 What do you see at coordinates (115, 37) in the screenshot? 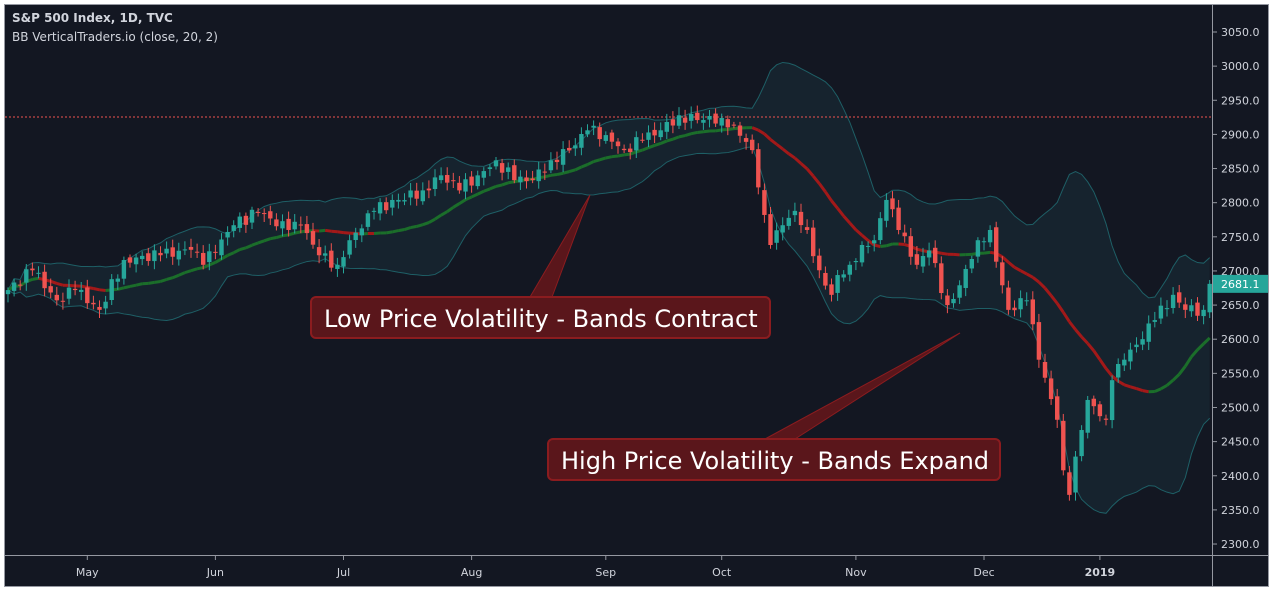
I see `indicator-legend: BB VerticalTraders.io (close, 20, 2)` at bounding box center [115, 37].